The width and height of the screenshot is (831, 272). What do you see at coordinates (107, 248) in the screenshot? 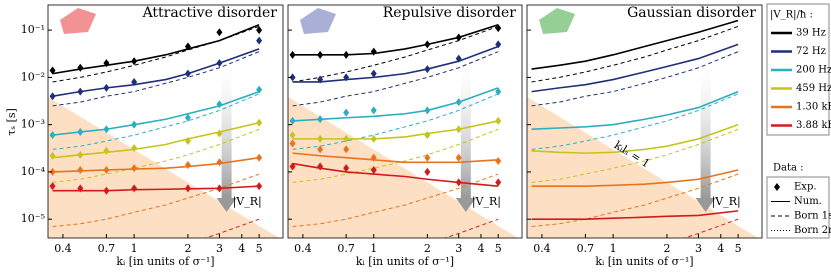
I see `x-tick-label: 0.7` at bounding box center [107, 248].